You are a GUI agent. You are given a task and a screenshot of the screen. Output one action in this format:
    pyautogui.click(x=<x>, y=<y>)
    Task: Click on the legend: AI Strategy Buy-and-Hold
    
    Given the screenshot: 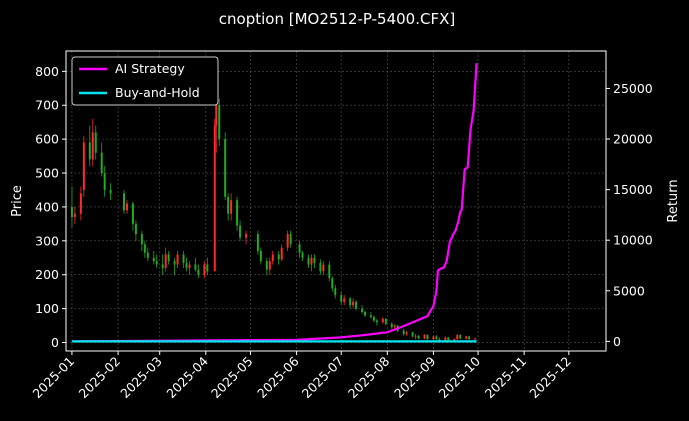 What is the action you would take?
    pyautogui.click(x=145, y=81)
    